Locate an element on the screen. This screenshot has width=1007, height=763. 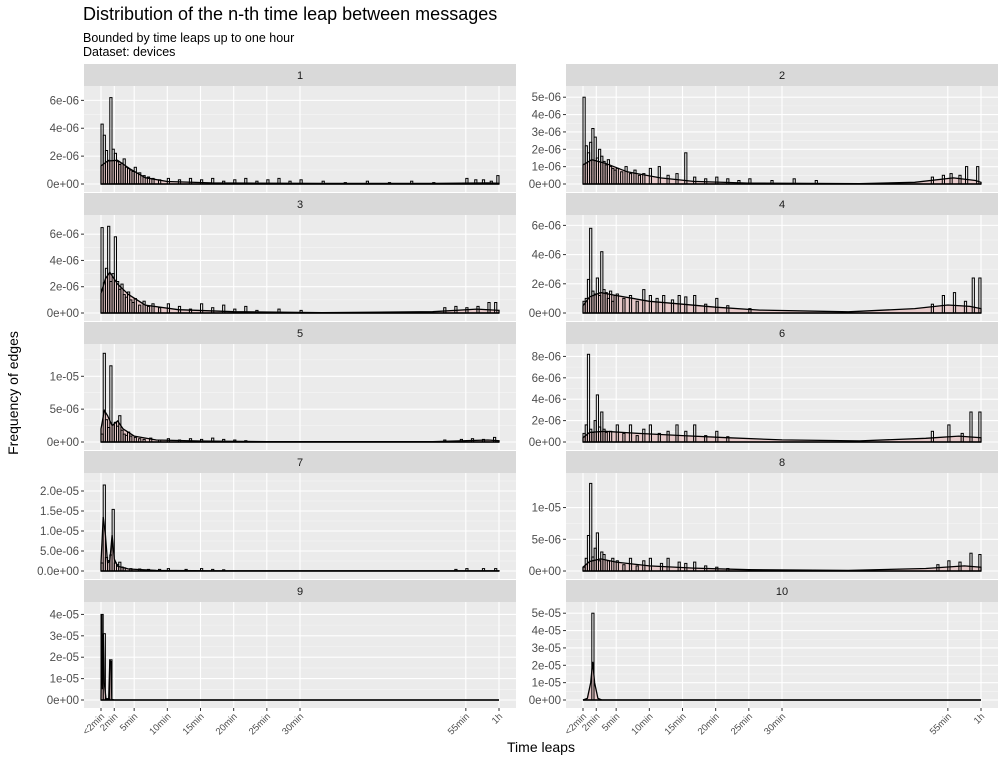
y-tick-label: 0.0e+00 is located at coordinates (58, 572).